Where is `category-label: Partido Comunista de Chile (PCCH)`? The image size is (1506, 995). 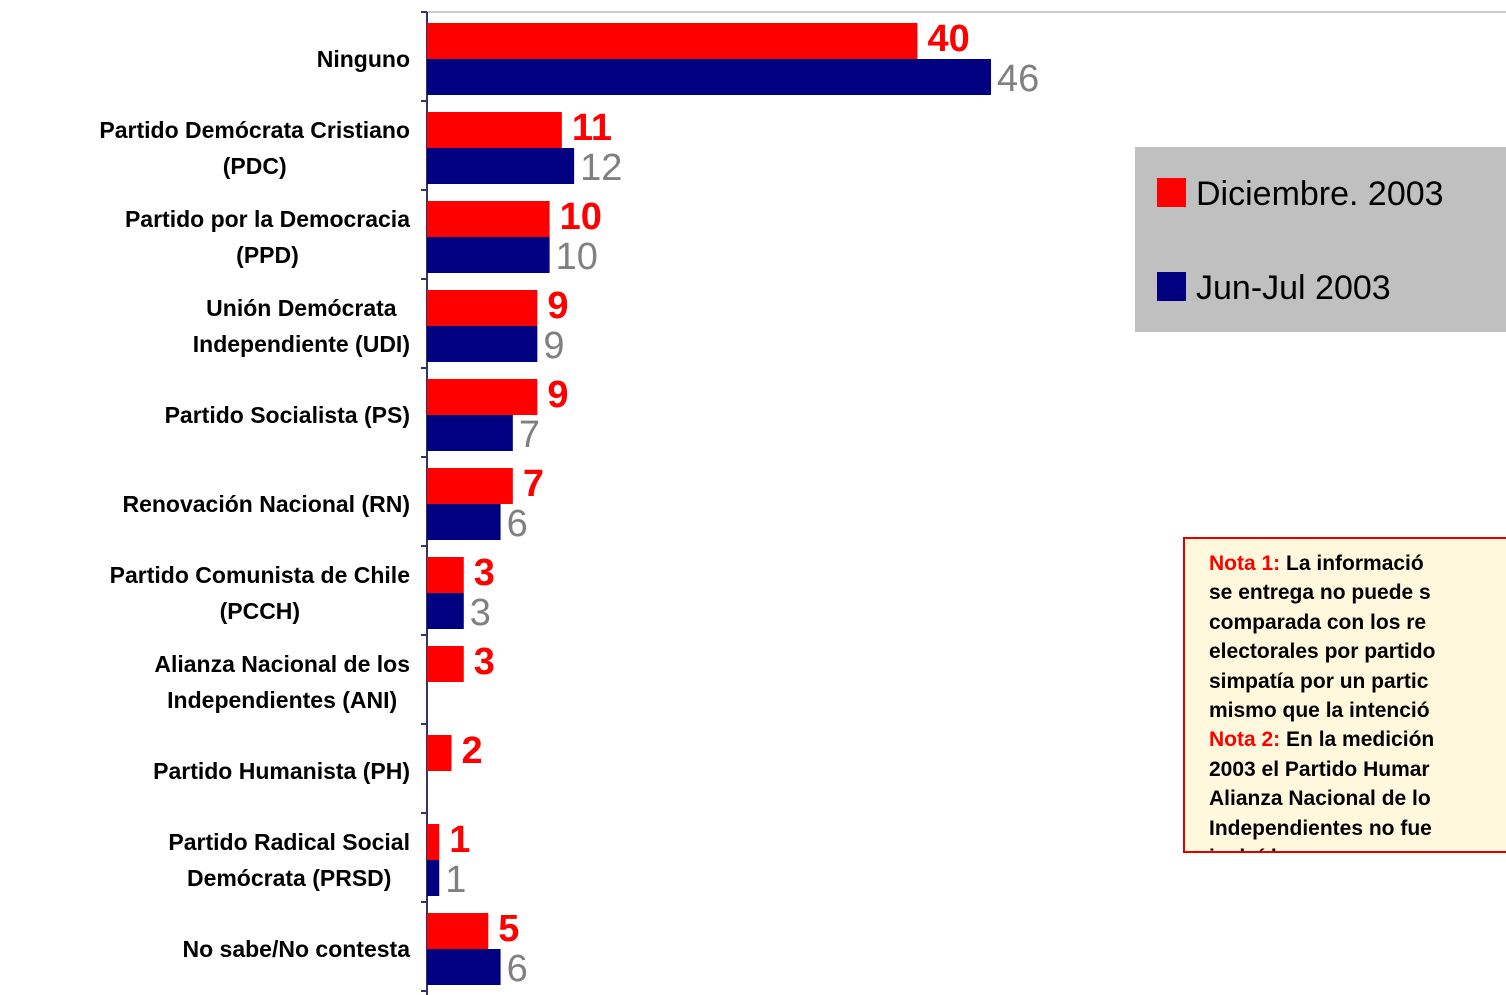
category-label: Partido Comunista de Chile (PCCH) is located at coordinates (259, 592).